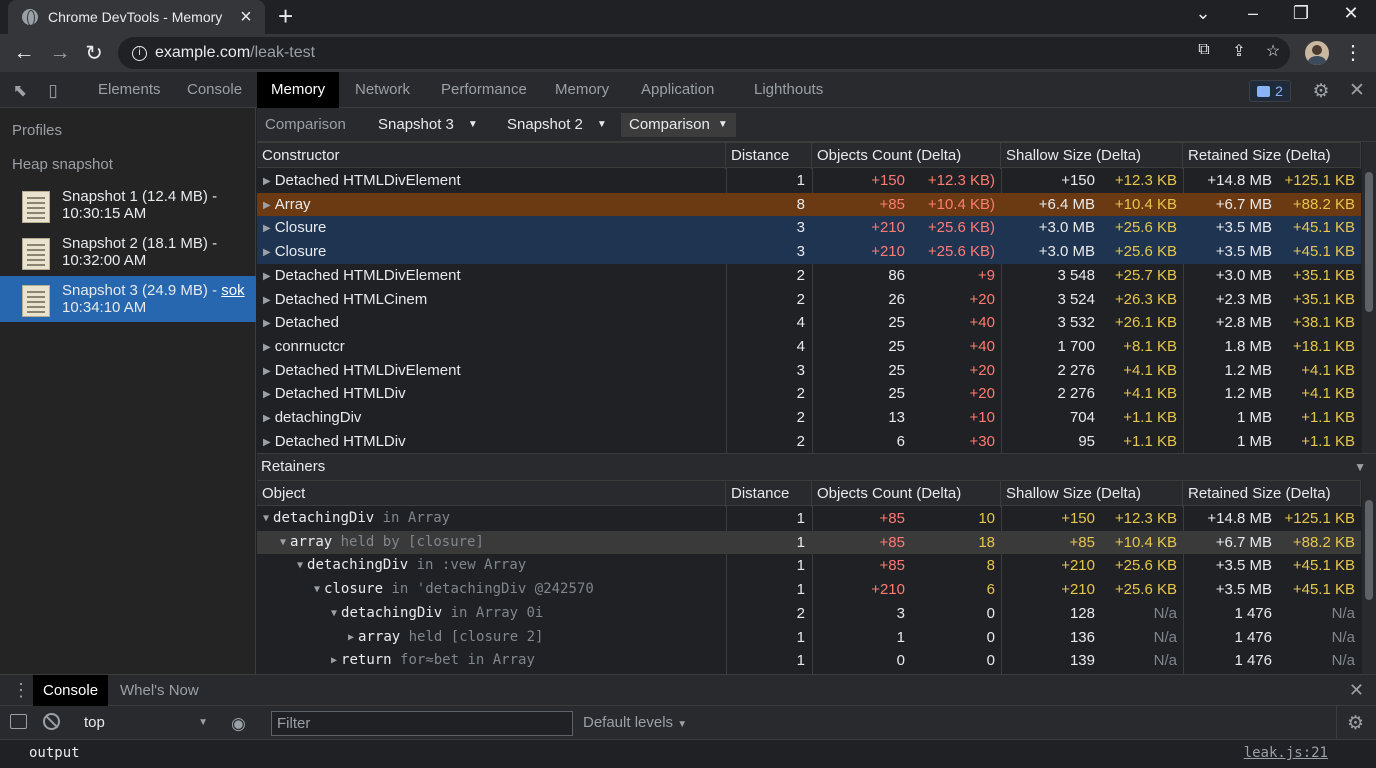  What do you see at coordinates (1301, 13) in the screenshot?
I see `restore-icon: ❐` at bounding box center [1301, 13].